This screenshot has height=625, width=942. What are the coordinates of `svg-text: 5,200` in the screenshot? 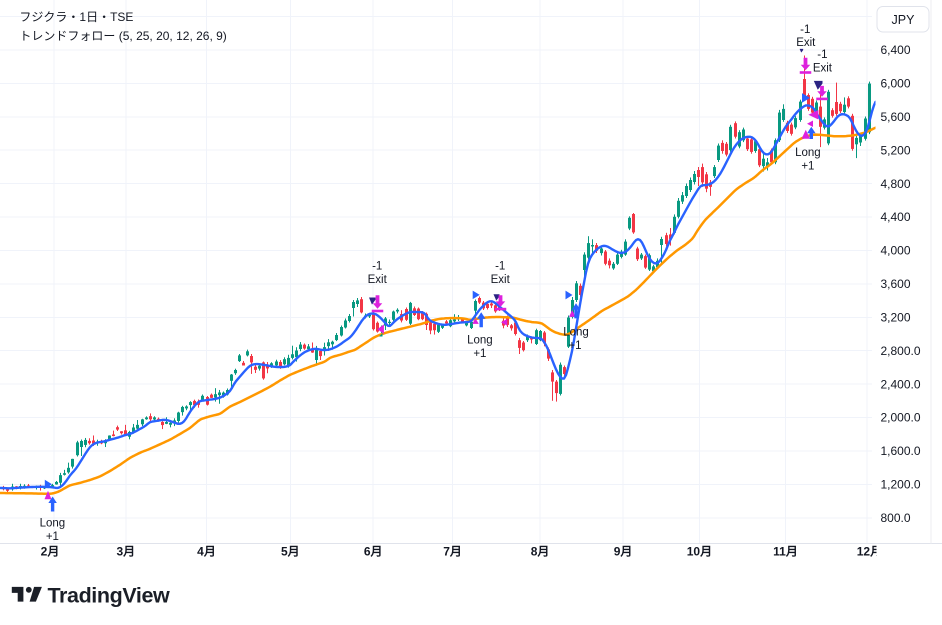 It's located at (896, 150).